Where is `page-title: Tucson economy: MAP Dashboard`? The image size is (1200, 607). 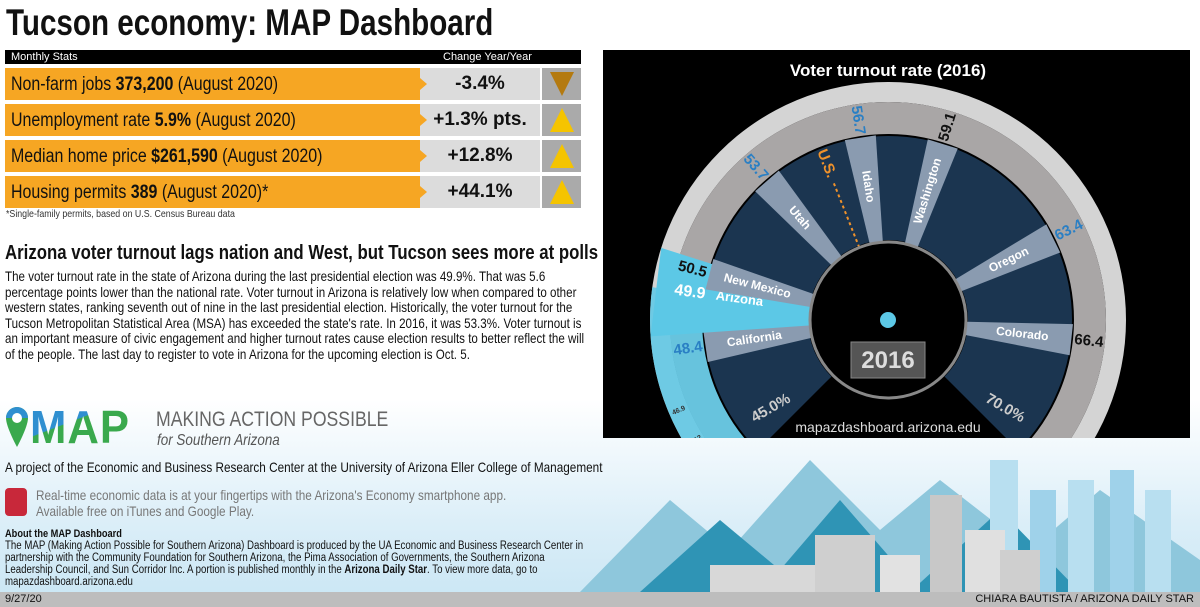
page-title: Tucson economy: MAP Dashboard is located at coordinates (250, 22).